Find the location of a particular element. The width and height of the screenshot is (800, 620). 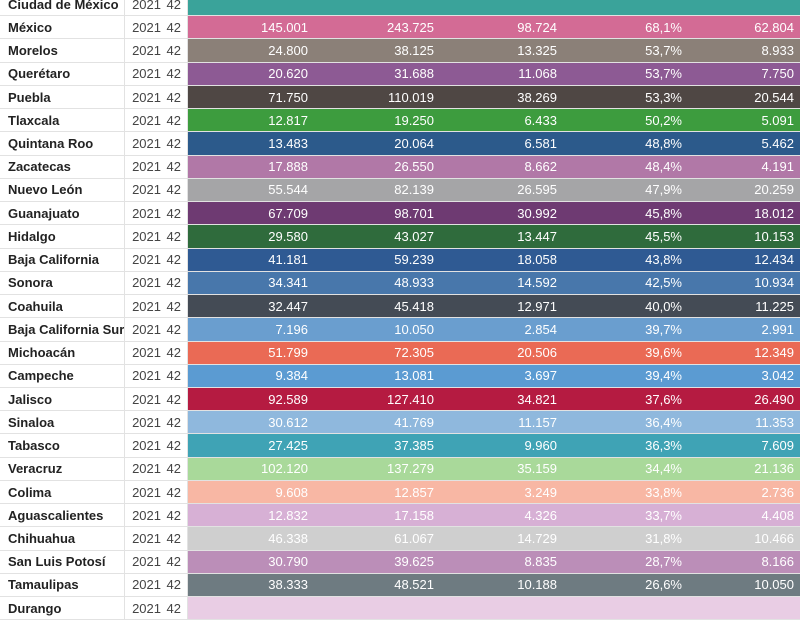

value-cell: 12.857 is located at coordinates (414, 492).